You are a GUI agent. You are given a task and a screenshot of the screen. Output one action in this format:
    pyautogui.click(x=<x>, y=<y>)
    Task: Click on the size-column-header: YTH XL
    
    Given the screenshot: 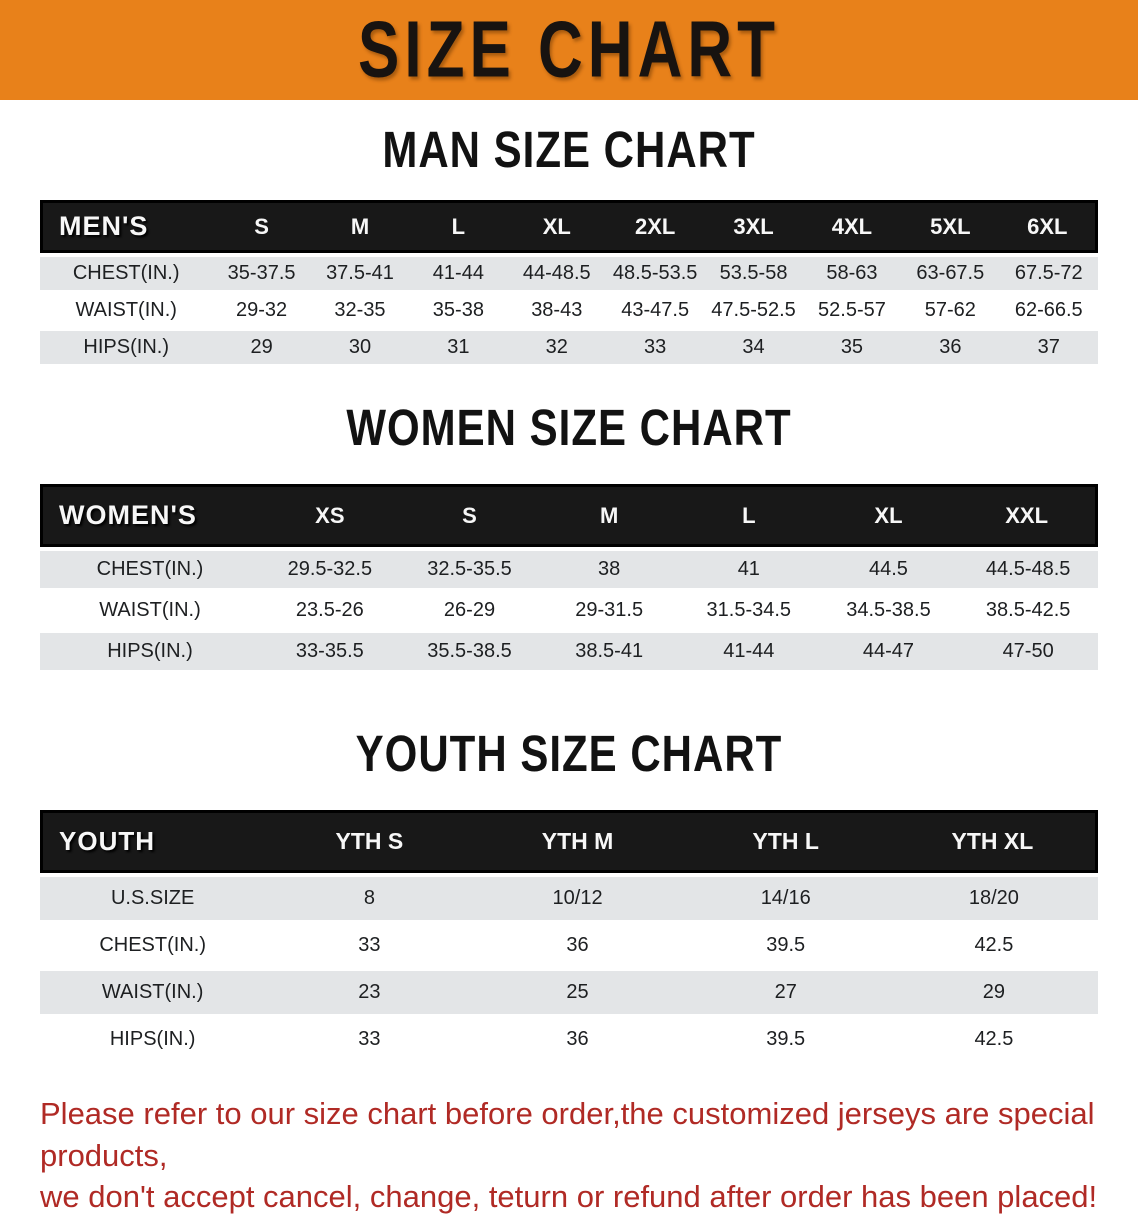 What is the action you would take?
    pyautogui.click(x=993, y=841)
    